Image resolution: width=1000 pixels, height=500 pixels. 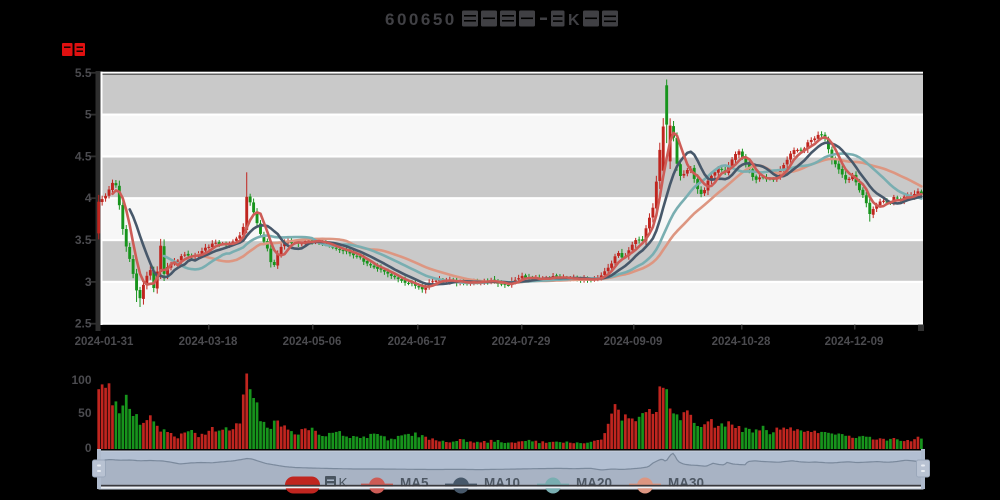 What do you see at coordinates (83, 324) in the screenshot?
I see `svg-text: 2.5` at bounding box center [83, 324].